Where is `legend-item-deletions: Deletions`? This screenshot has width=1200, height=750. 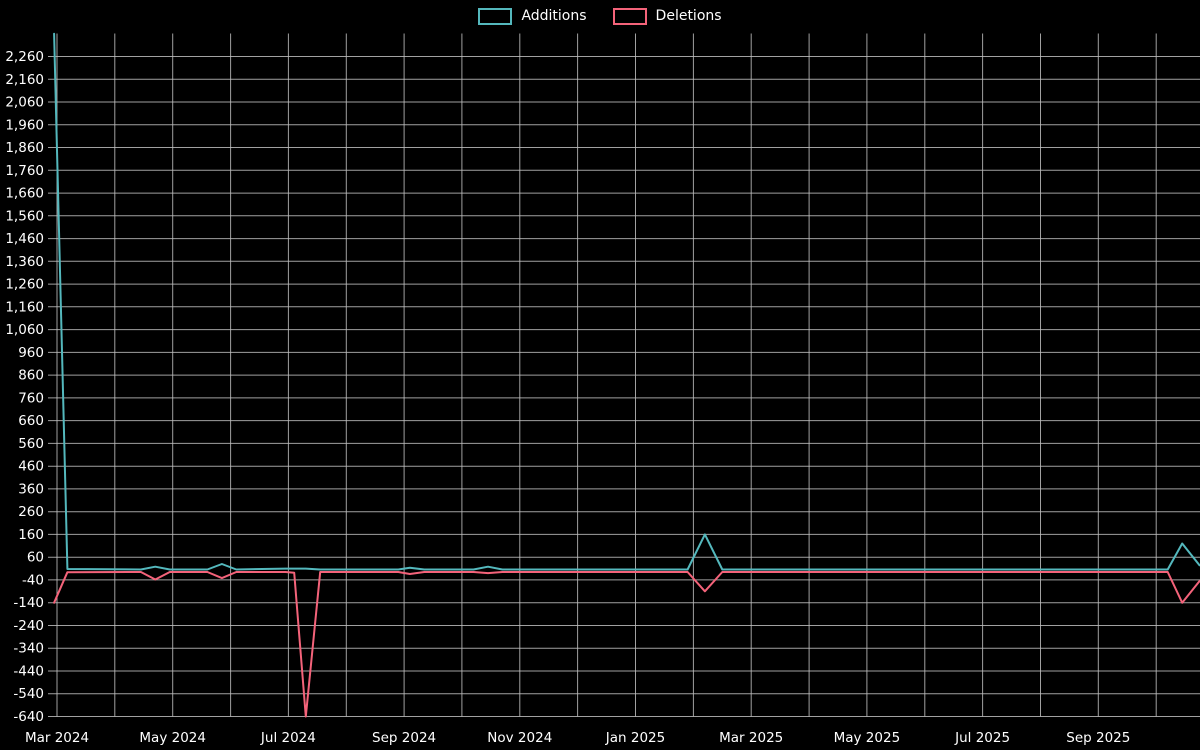
legend-item-deletions: Deletions is located at coordinates (667, 16).